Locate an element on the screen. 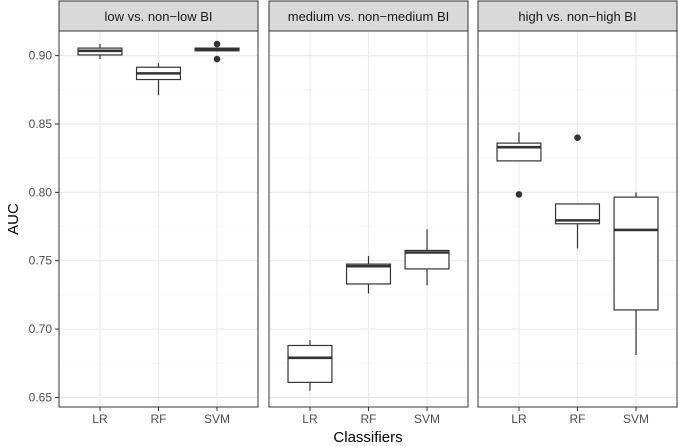  x-axis-title: Classifiers is located at coordinates (367, 437).